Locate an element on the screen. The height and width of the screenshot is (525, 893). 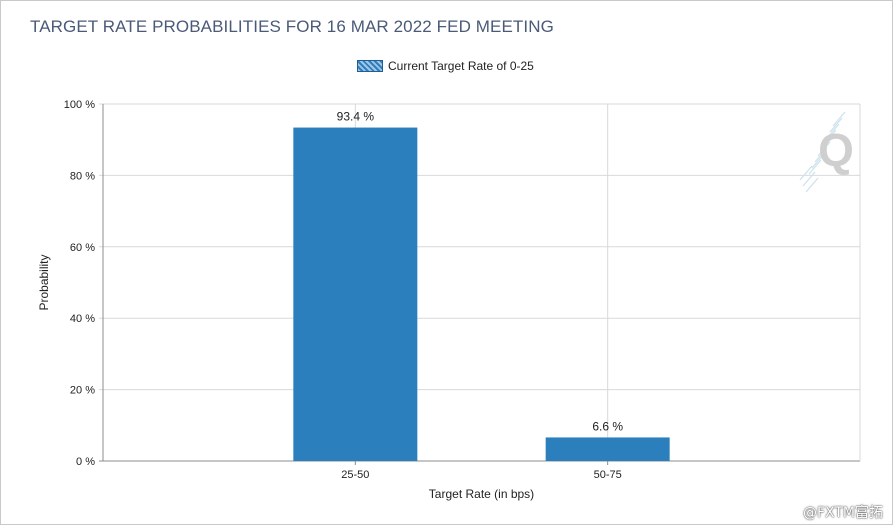
x-axis-title: Target Rate (in bps) is located at coordinates (481, 494).